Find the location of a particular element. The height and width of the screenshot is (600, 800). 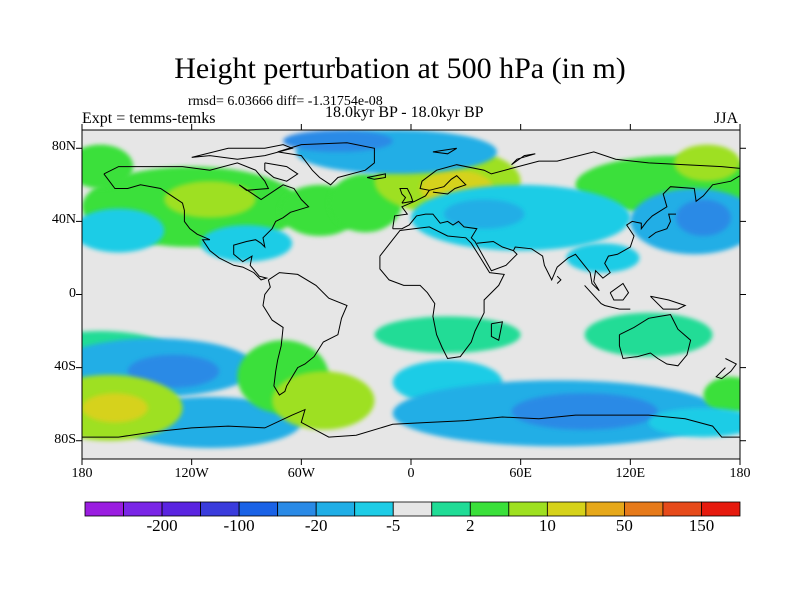

x-axis-label: 0 is located at coordinates (411, 473).